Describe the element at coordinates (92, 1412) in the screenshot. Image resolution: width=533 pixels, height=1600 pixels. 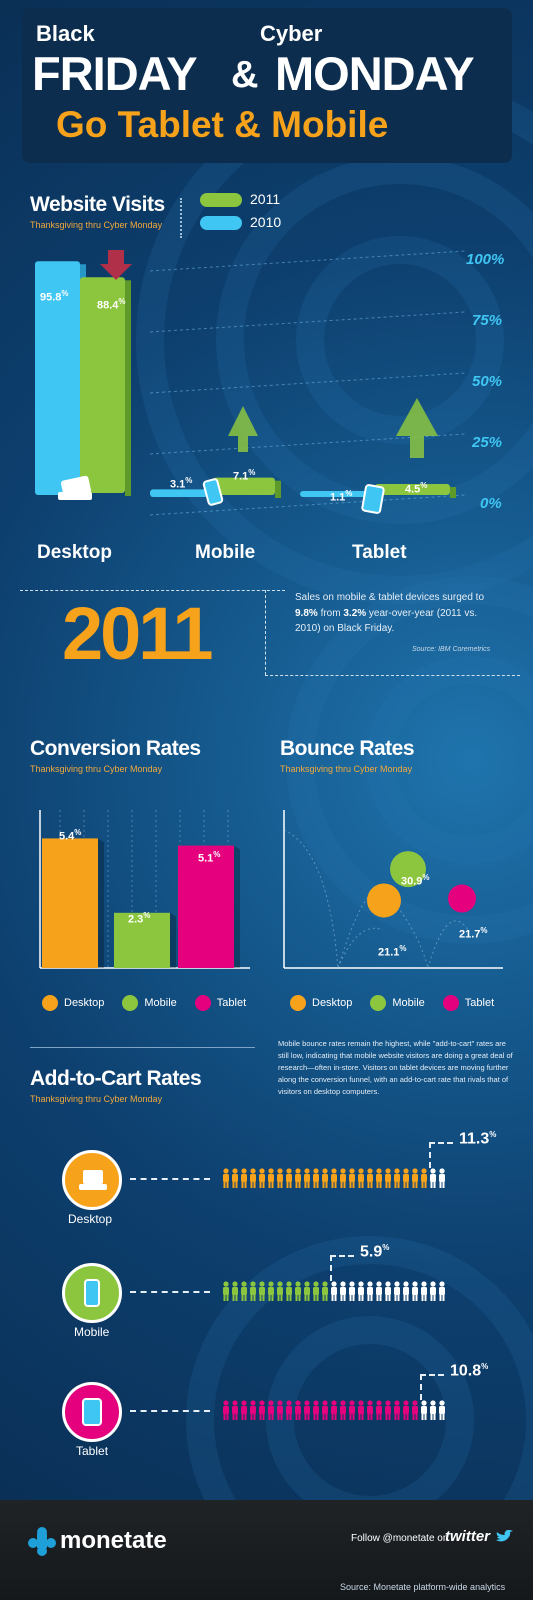
I see `tablet-icon` at that location.